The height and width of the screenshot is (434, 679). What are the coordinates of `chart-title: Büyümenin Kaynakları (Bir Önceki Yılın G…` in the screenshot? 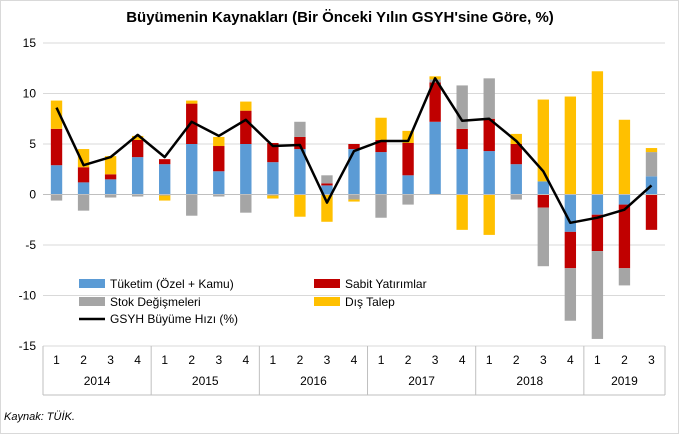 It's located at (340, 17).